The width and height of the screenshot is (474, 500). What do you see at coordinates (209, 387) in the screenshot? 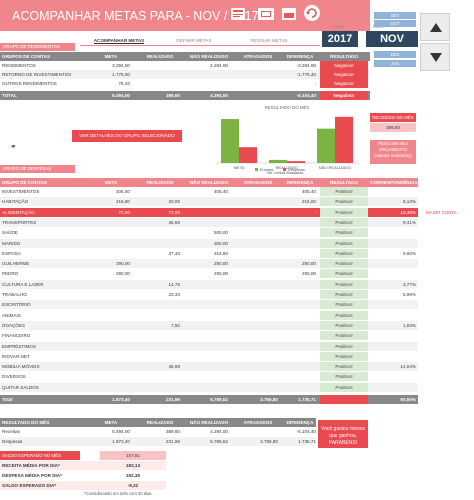
I see `expense-row: QUITAR SALDOS Positivo!` at bounding box center [209, 387].